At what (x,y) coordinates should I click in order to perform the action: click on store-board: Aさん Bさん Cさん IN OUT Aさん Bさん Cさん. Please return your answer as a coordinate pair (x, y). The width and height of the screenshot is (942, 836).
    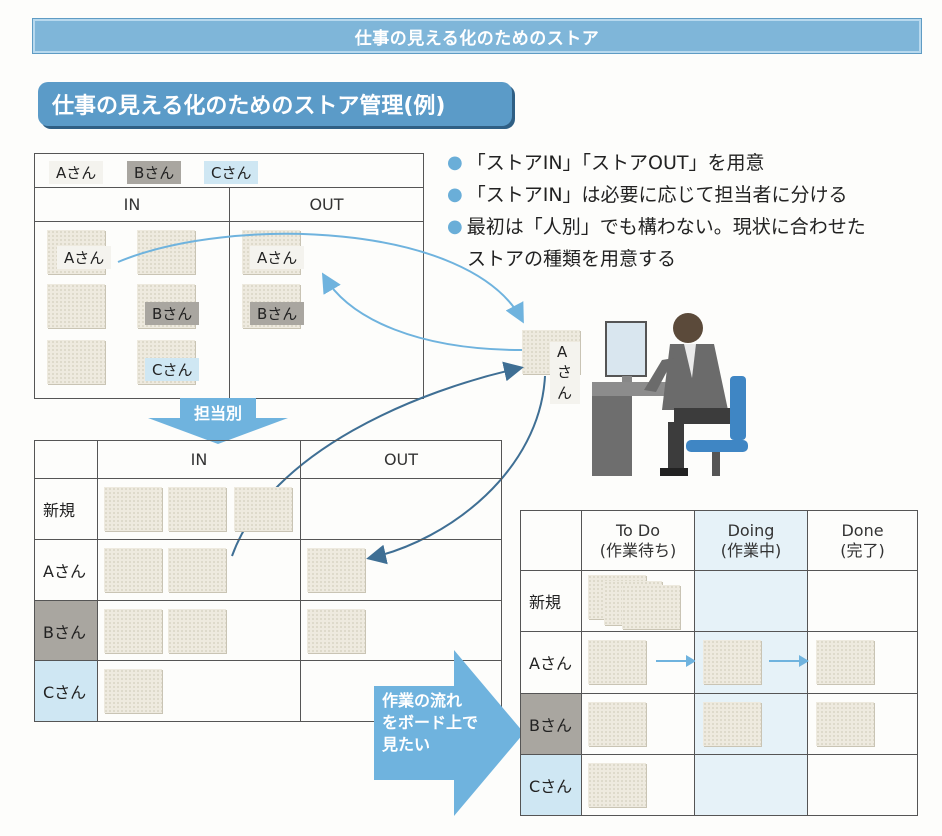
    Looking at the image, I should click on (229, 276).